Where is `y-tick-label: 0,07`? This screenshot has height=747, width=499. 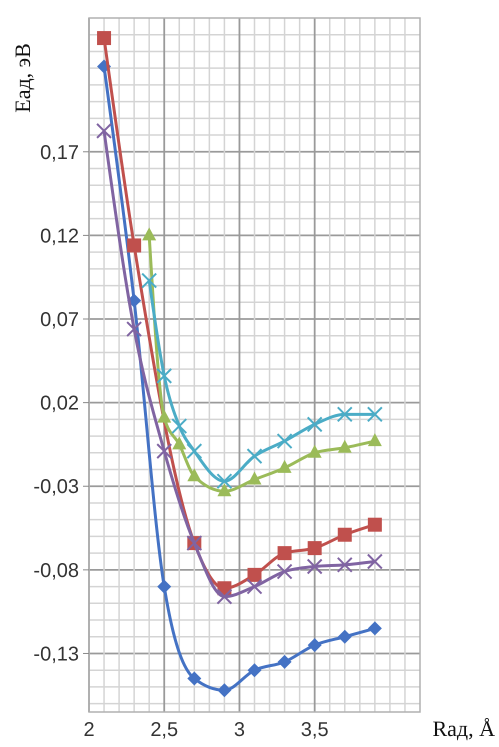 y-tick-label: 0,07 is located at coordinates (59, 320).